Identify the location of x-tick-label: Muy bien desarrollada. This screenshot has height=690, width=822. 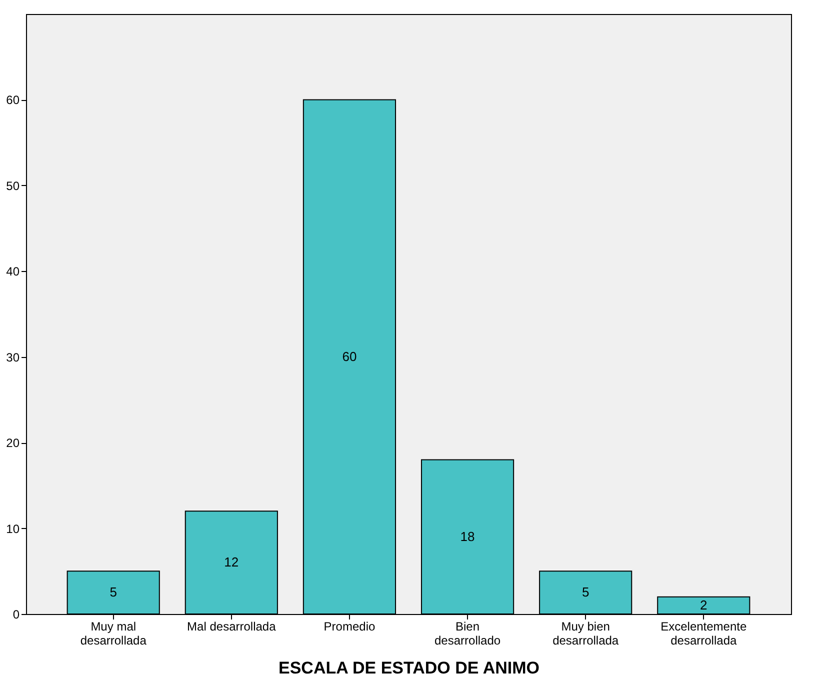
(585, 634).